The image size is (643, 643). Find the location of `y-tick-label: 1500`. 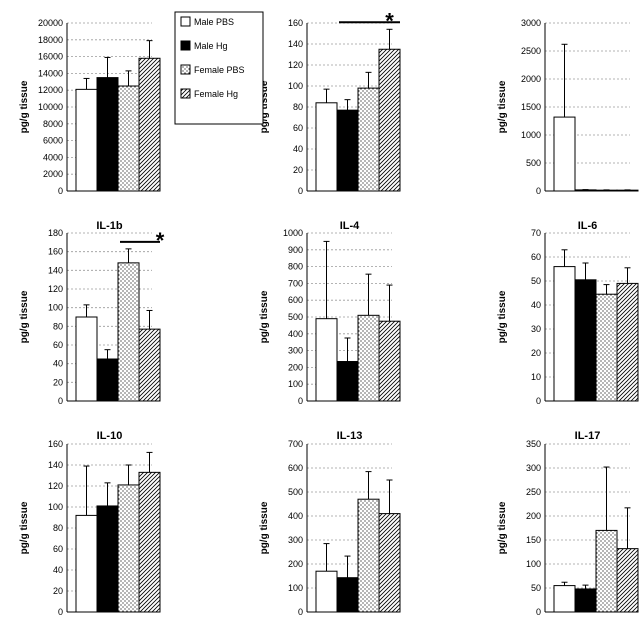

y-tick-label: 1500 is located at coordinates (531, 107).